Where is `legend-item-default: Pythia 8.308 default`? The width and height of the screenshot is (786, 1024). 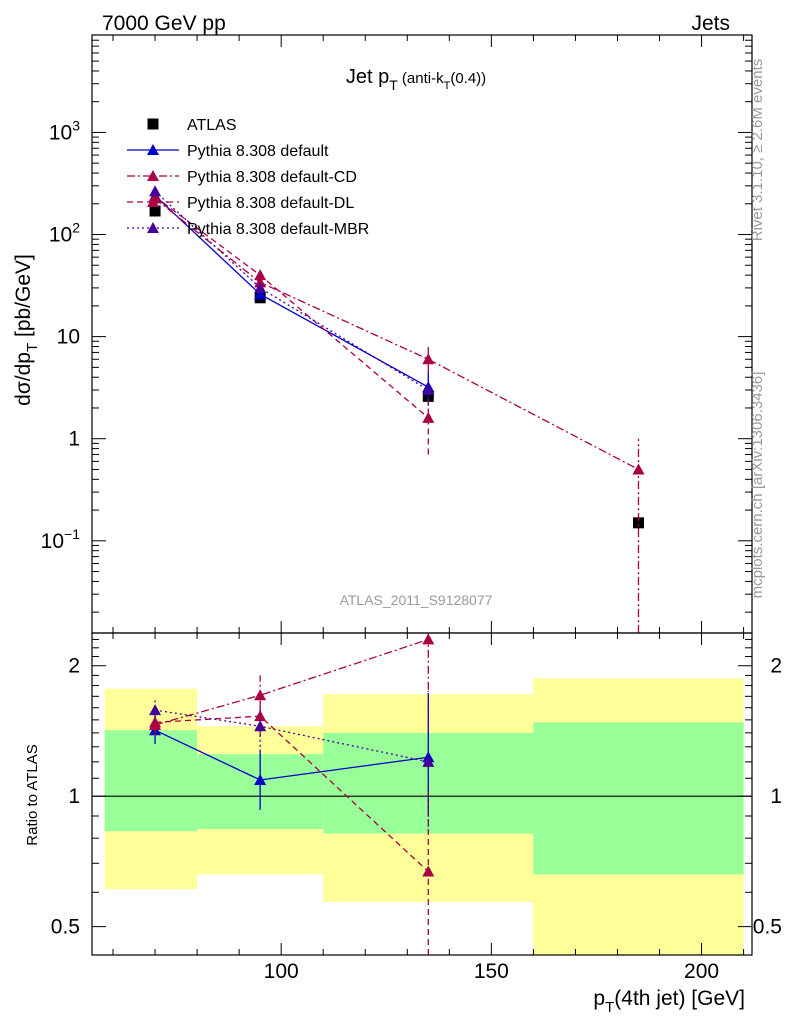
legend-item-default: Pythia 8.308 default is located at coordinates (228, 151).